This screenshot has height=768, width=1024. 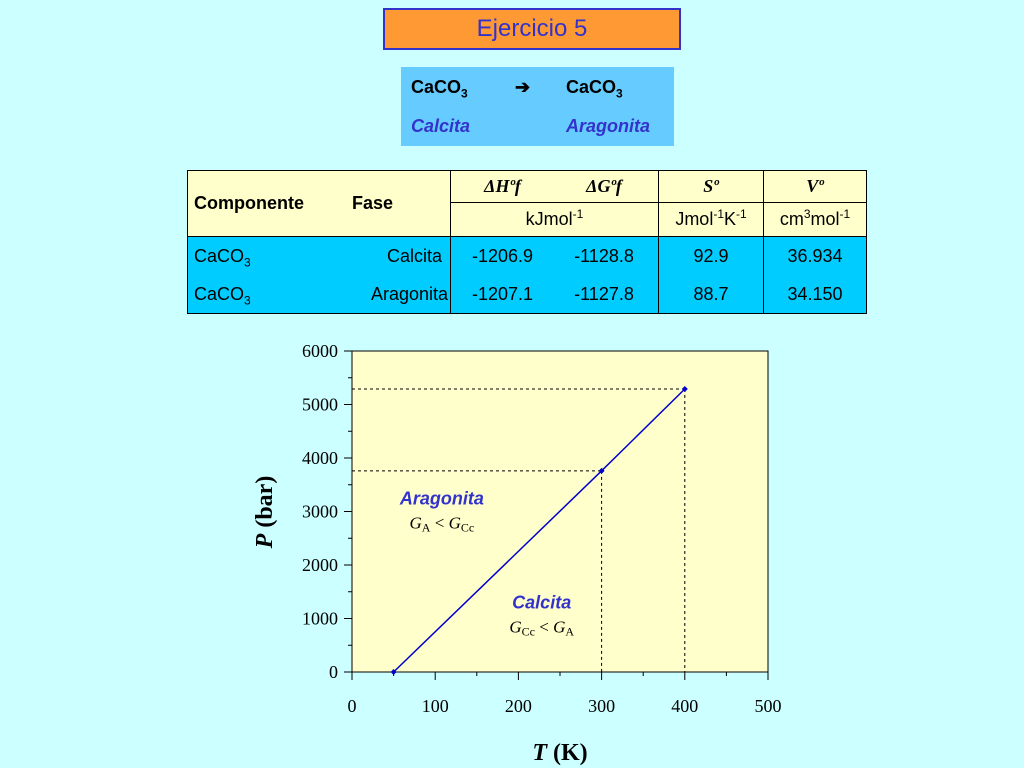 What do you see at coordinates (320, 565) in the screenshot?
I see `y-tick-label: 2000` at bounding box center [320, 565].